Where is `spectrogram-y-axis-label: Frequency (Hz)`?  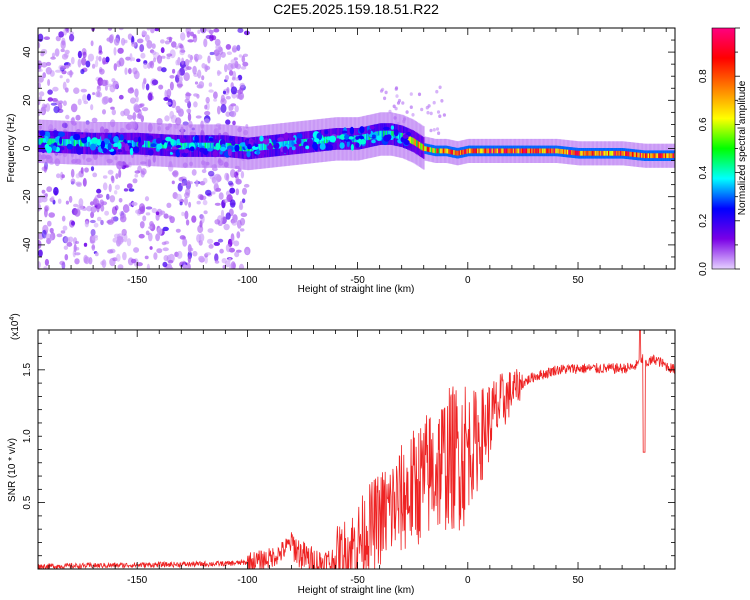
spectrogram-y-axis-label: Frequency (Hz) is located at coordinates (11, 148).